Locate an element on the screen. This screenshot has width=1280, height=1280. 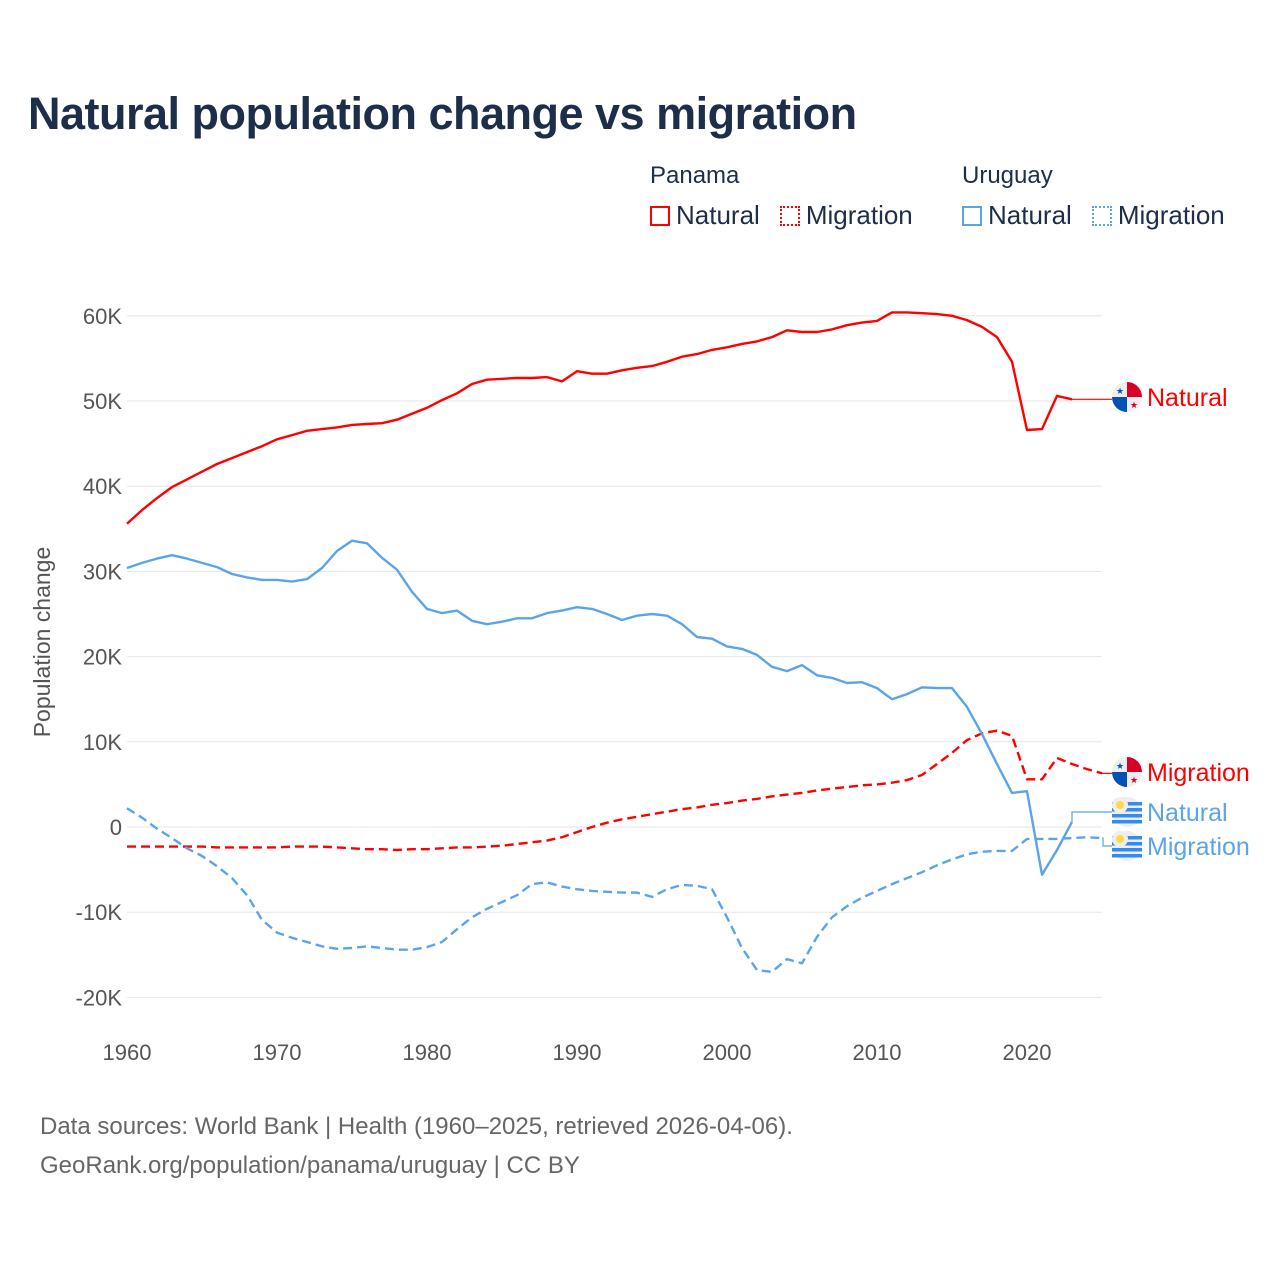
x-tick-label: 1980 is located at coordinates (427, 1052).